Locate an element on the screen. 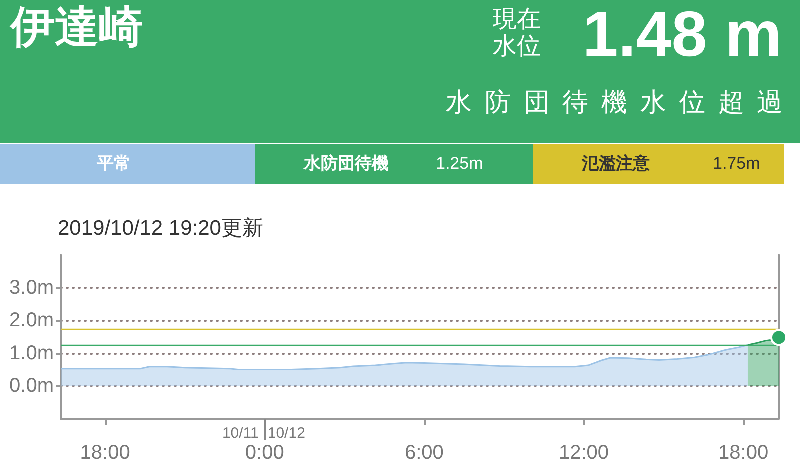 The width and height of the screenshot is (800, 465). text: 1.75m is located at coordinates (736, 164).